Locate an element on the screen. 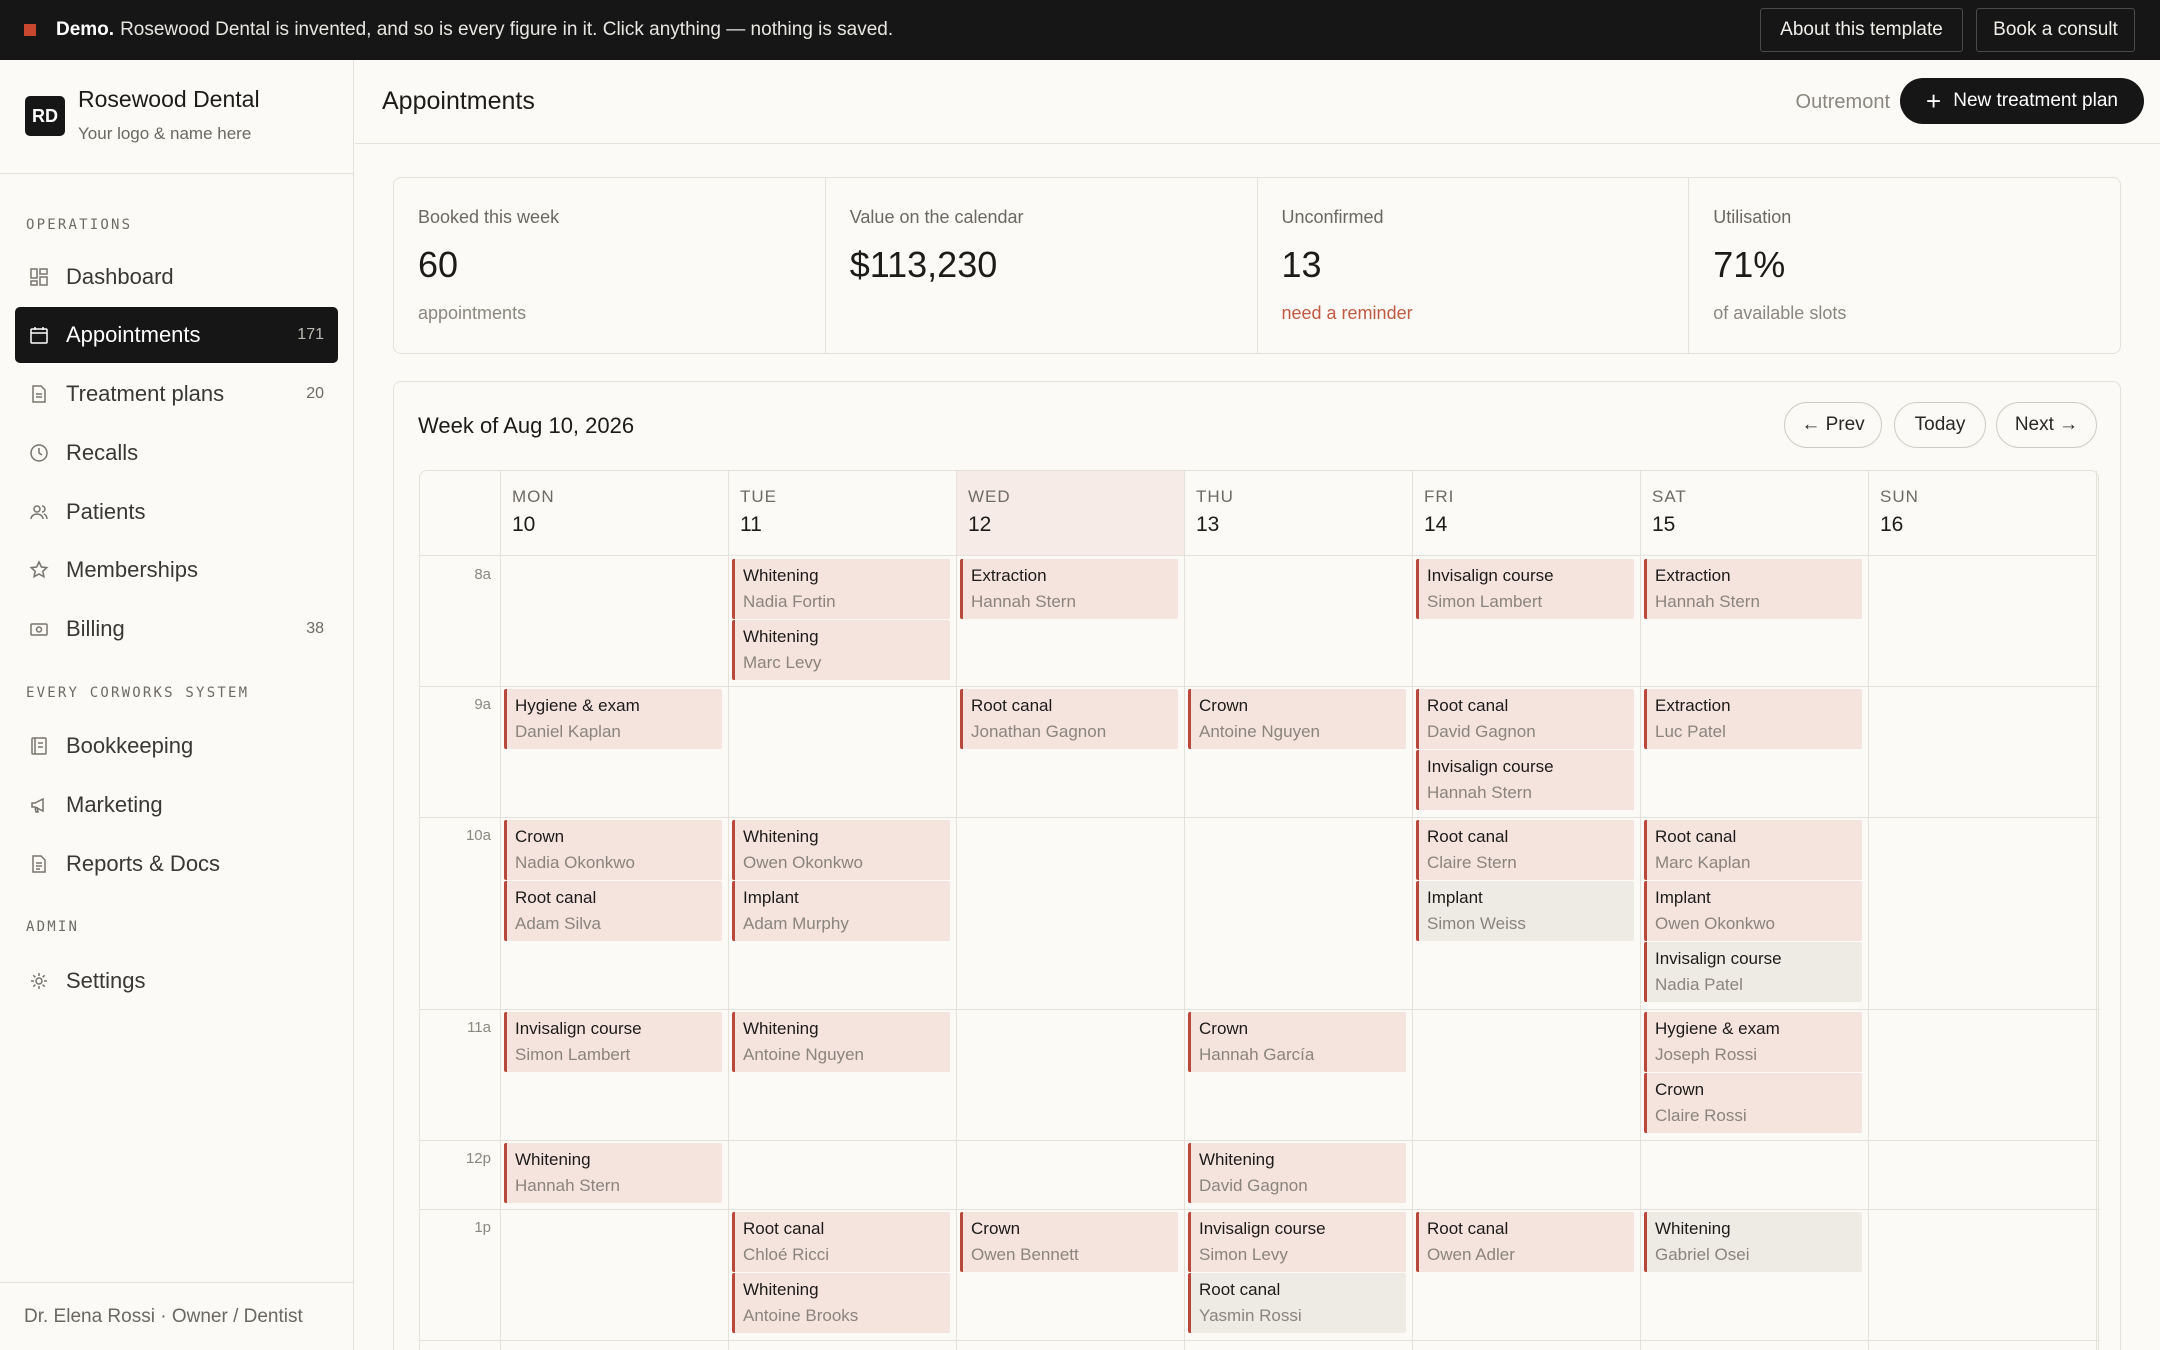  appointment-card: Implant Owen Okonkwo is located at coordinates (1753, 911).